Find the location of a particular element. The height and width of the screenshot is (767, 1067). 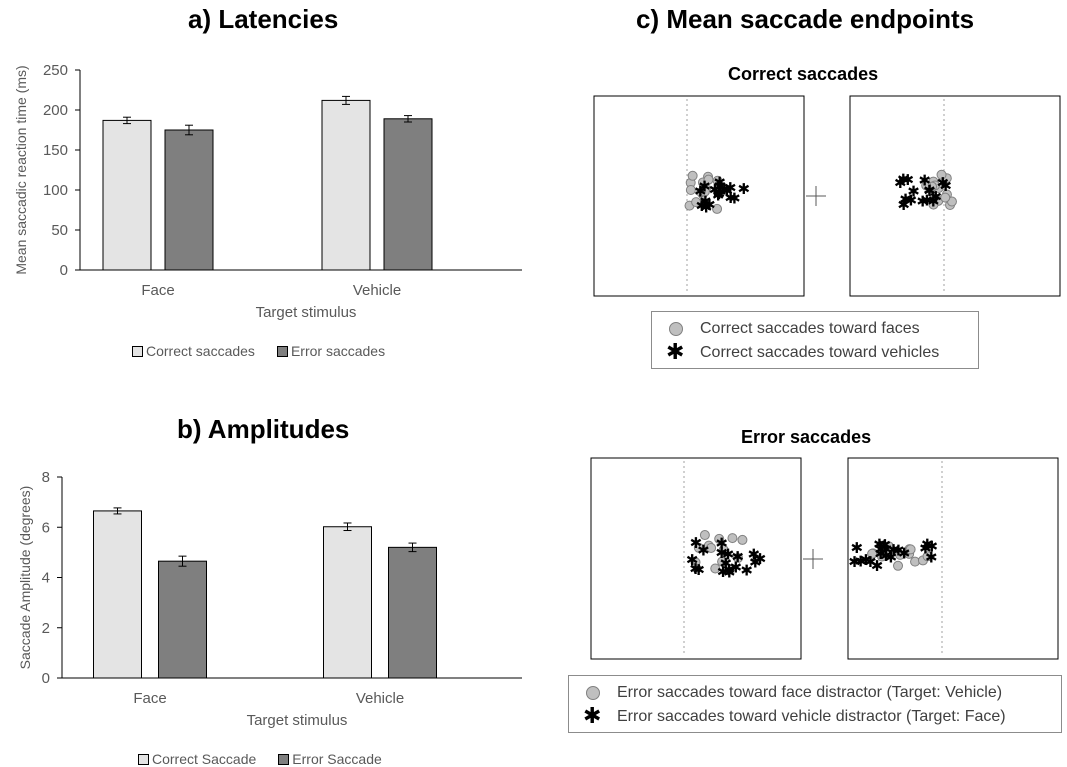

y-tick-label: 4 is located at coordinates (46, 578).